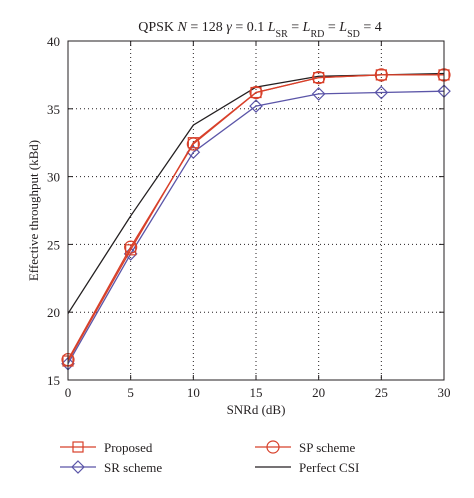 The image size is (474, 498). What do you see at coordinates (130, 392) in the screenshot?
I see `x-tick-label: 5` at bounding box center [130, 392].